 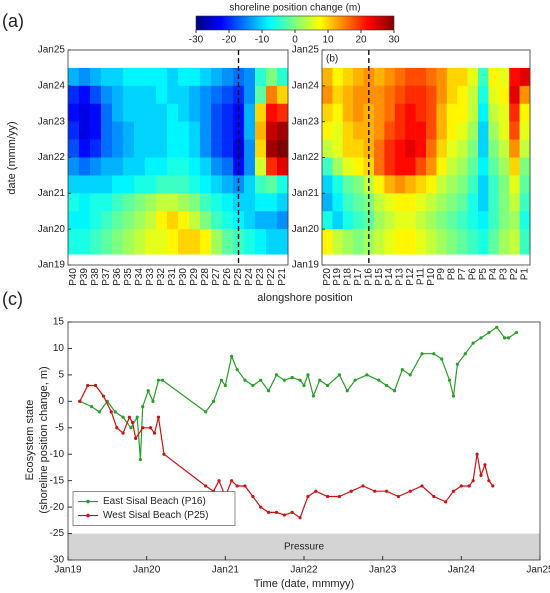 What do you see at coordinates (154, 508) in the screenshot?
I see `legend-box` at bounding box center [154, 508].